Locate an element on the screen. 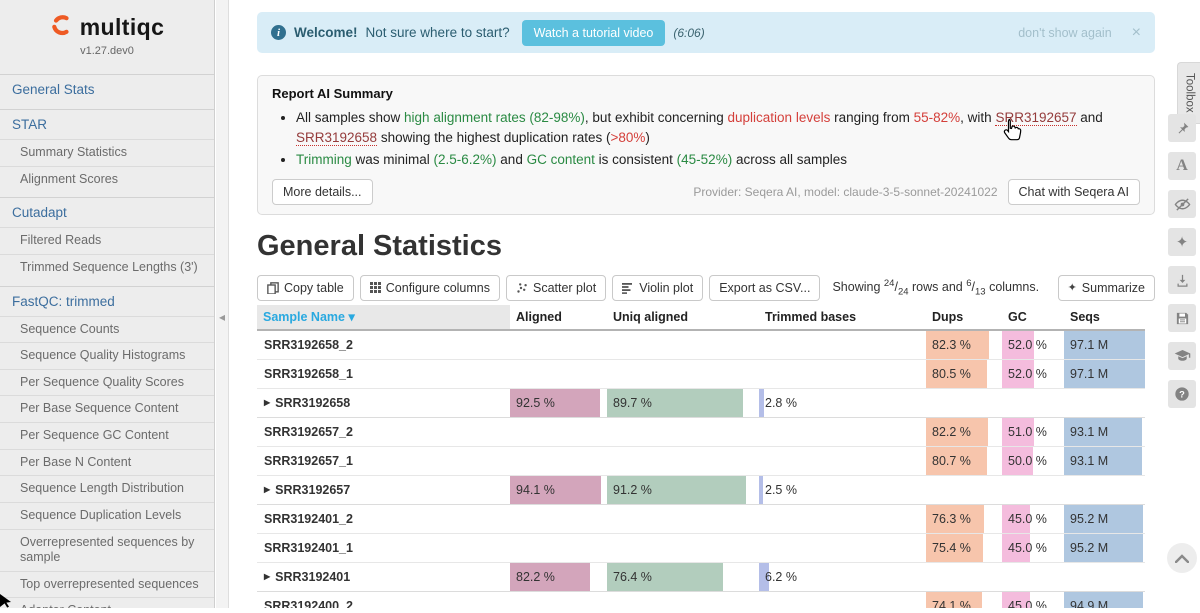 The width and height of the screenshot is (1200, 613). chevron-up-icon is located at coordinates (1182, 558).